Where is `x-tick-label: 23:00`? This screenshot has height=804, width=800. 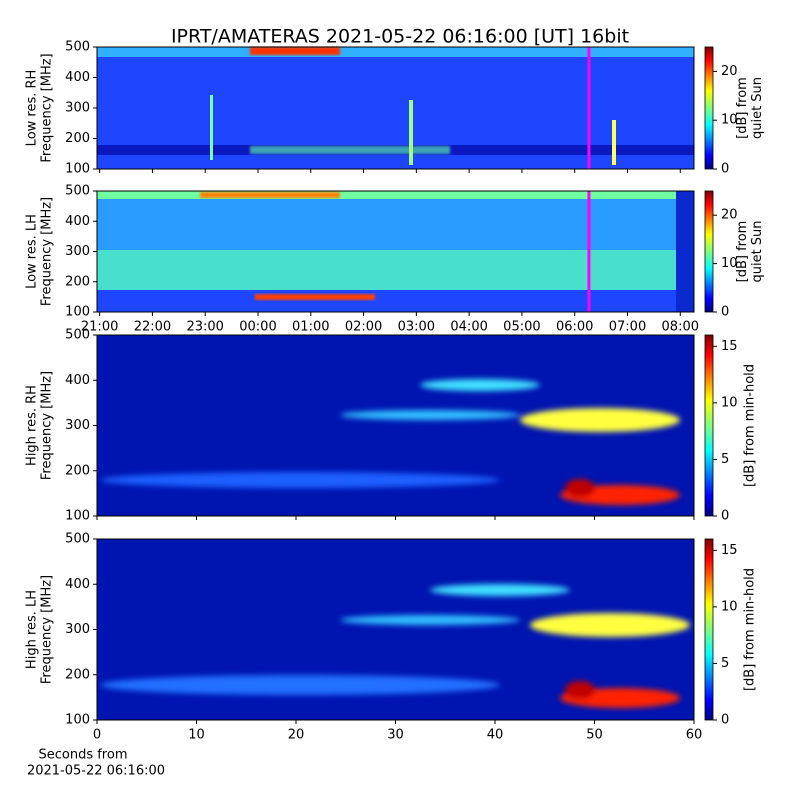 x-tick-label: 23:00 is located at coordinates (204, 327).